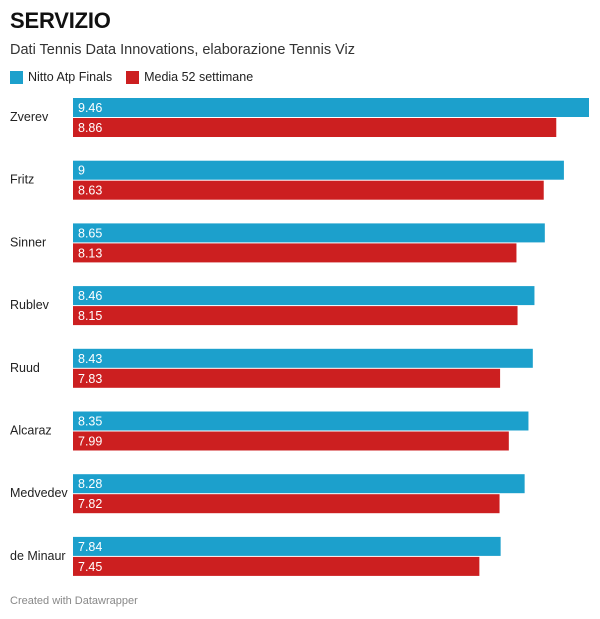  I want to click on data-label-ruud-media-52-settimane: 7.83, so click(90, 379).